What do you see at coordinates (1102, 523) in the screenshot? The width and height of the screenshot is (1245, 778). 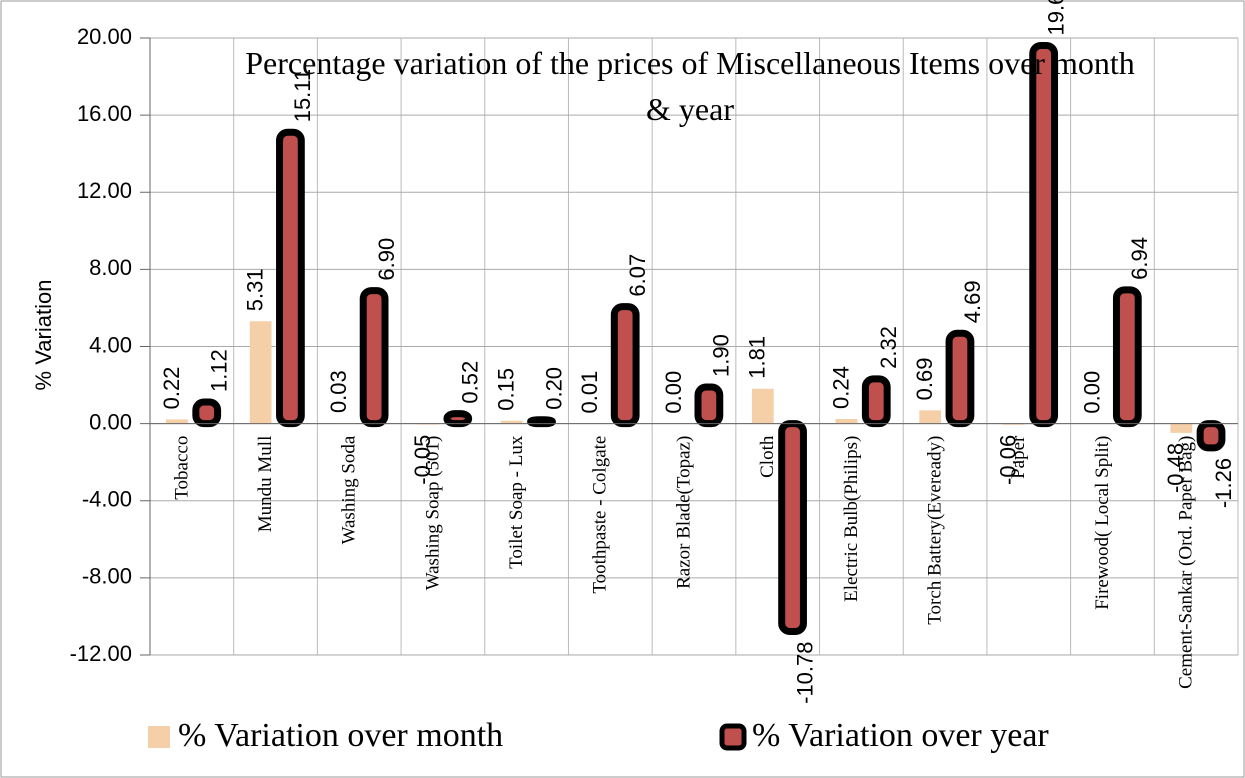 I see `x-tick-label: Firewood( Local Split)` at bounding box center [1102, 523].